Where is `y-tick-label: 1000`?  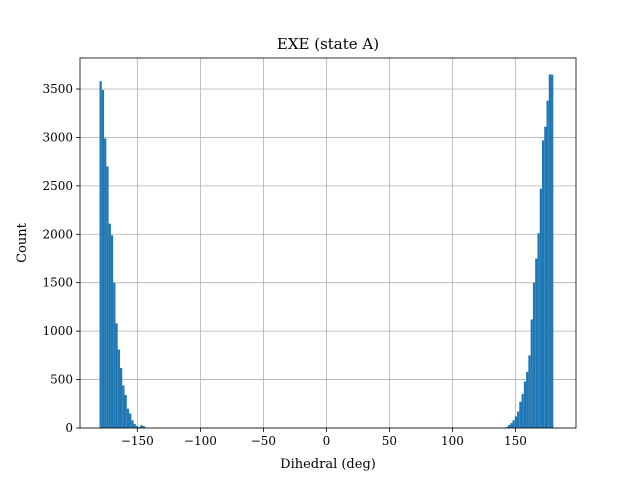 y-tick-label: 1000 is located at coordinates (57, 331).